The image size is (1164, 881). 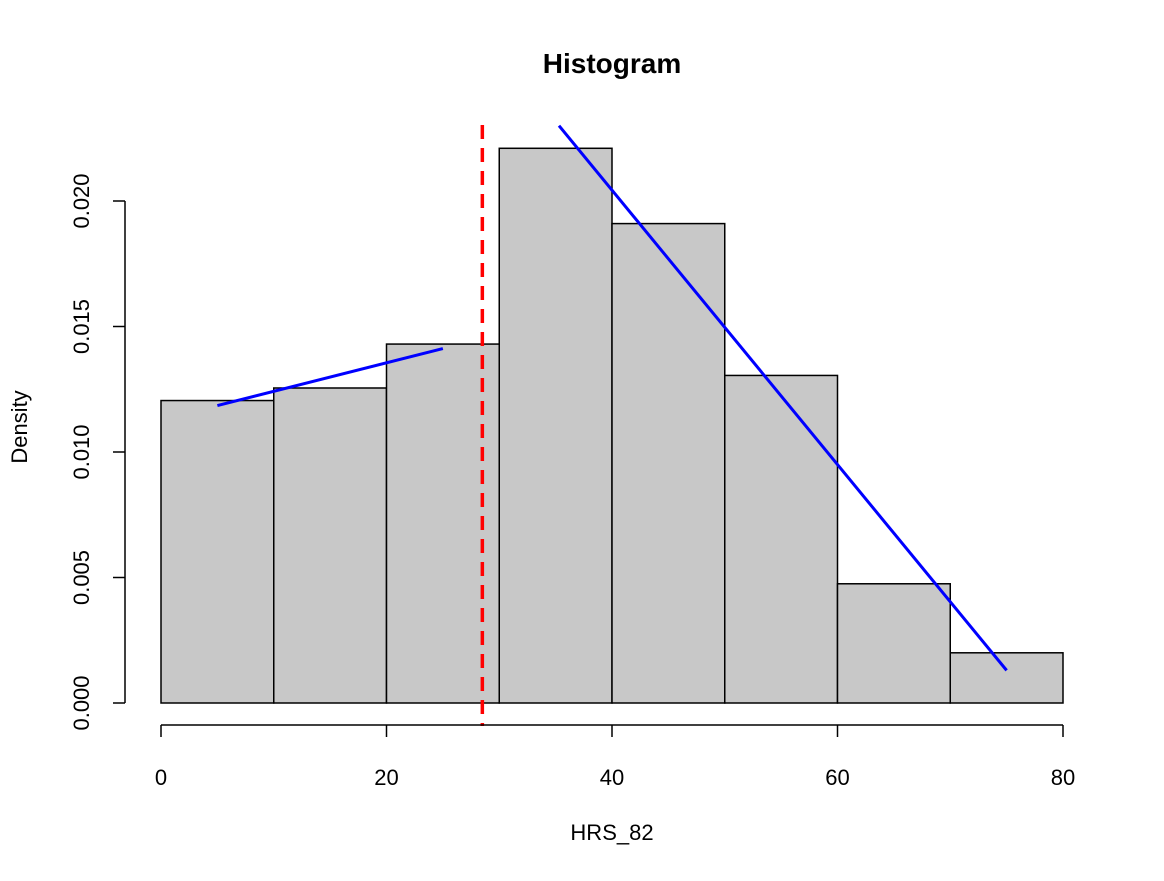 I want to click on y-axis-label: Density, so click(x=19, y=426).